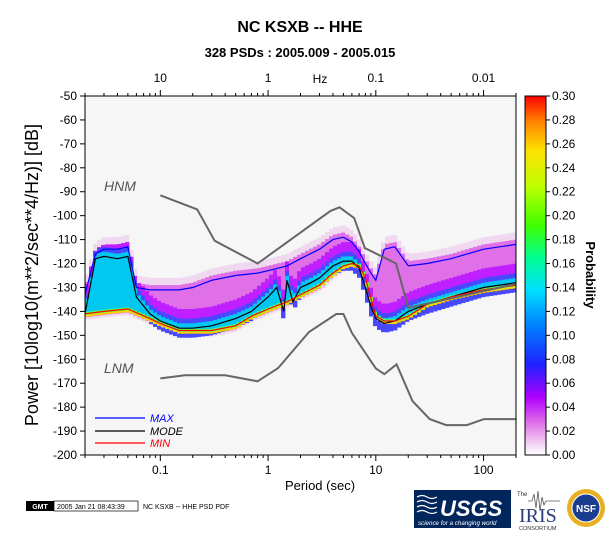  I want to click on colorbar-tick-label: 0.28, so click(564, 120).